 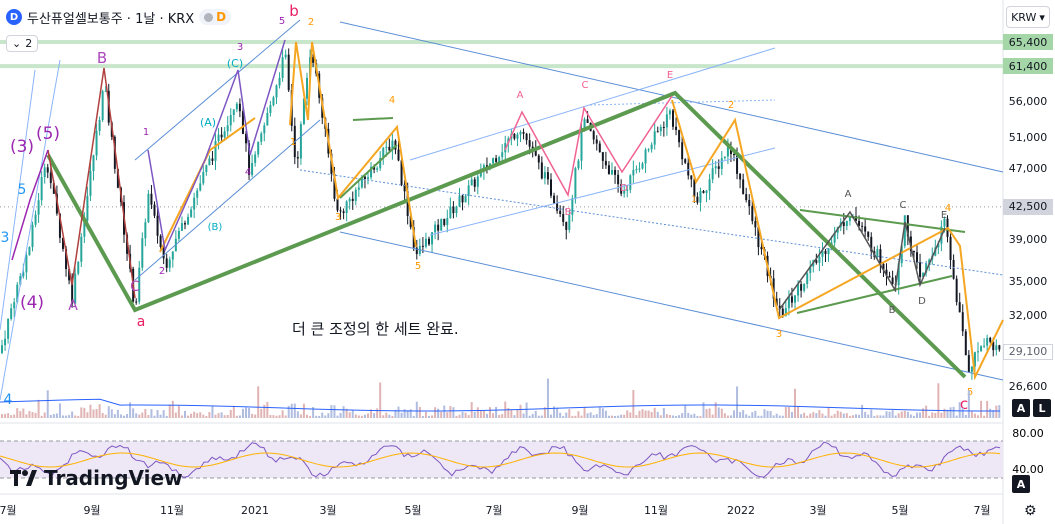 What do you see at coordinates (1028, 42) in the screenshot?
I see `y-tick-label: 65,400` at bounding box center [1028, 42].